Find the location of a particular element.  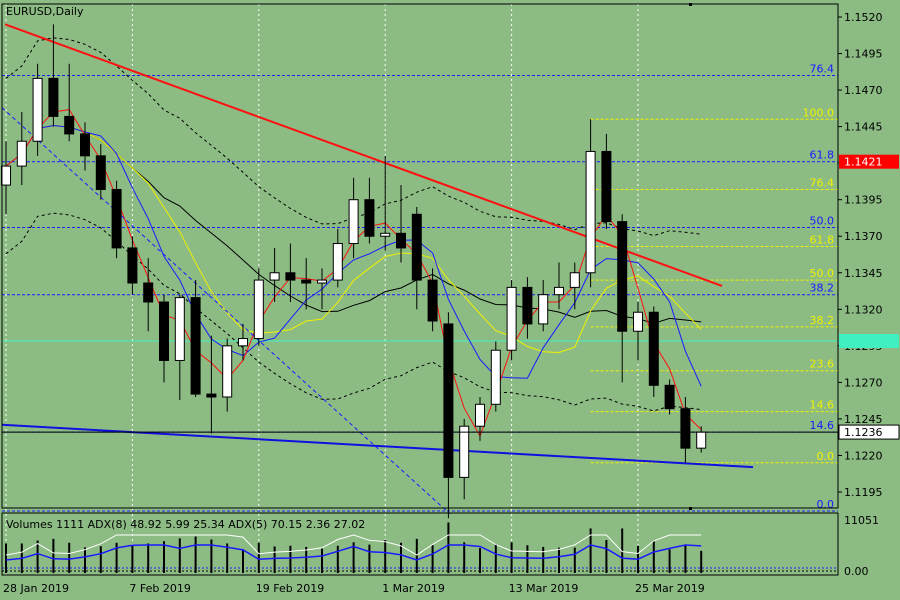

top-marker is located at coordinates (690, 4).